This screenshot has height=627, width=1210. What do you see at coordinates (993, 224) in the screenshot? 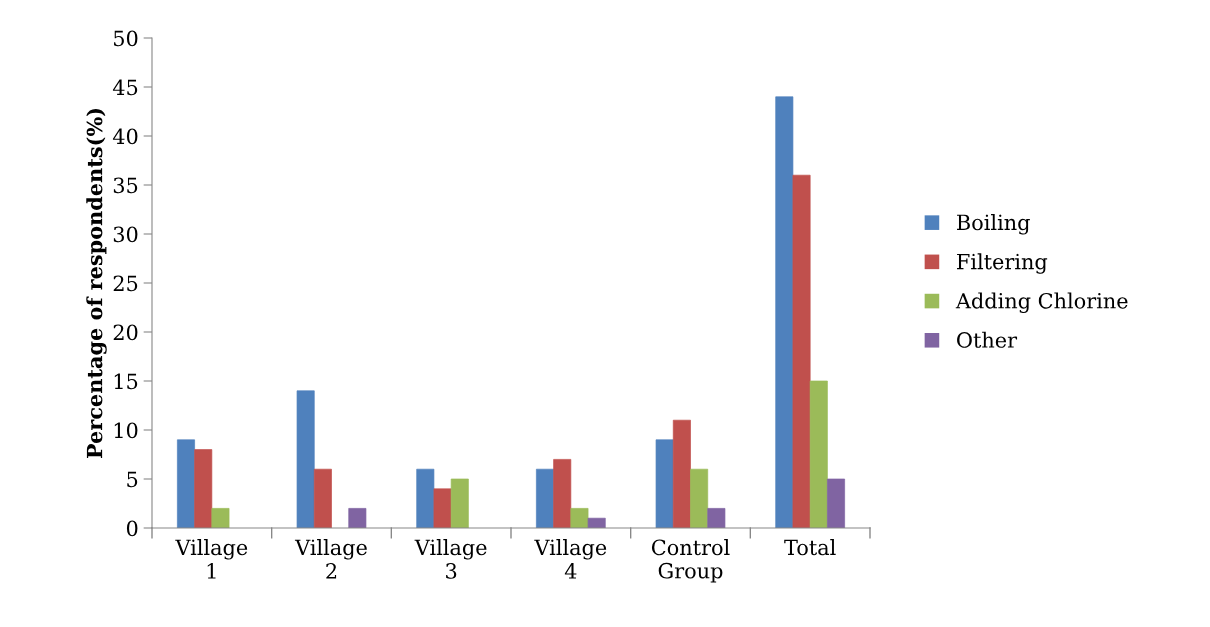
I see `legend-label: Boiling` at bounding box center [993, 224].